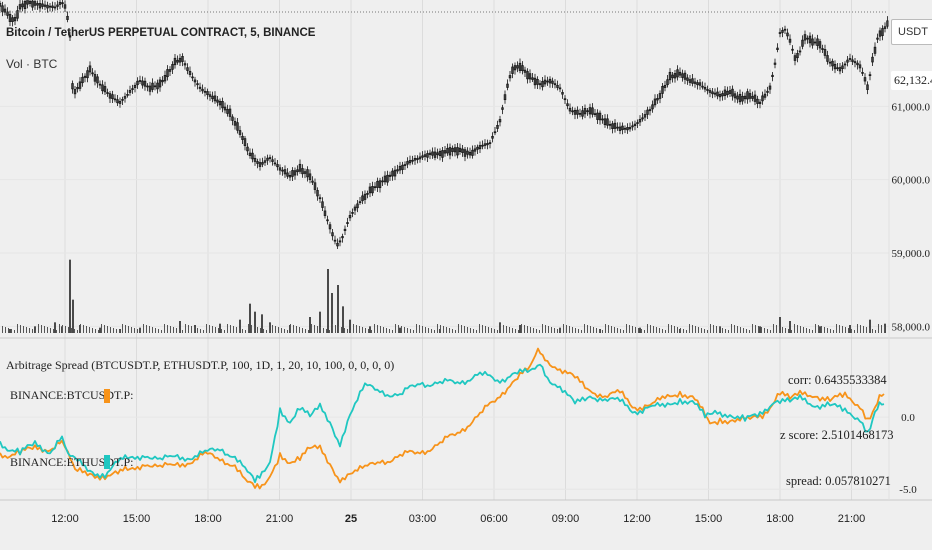  What do you see at coordinates (32, 64) in the screenshot?
I see `volume-label: Vol · BTC` at bounding box center [32, 64].